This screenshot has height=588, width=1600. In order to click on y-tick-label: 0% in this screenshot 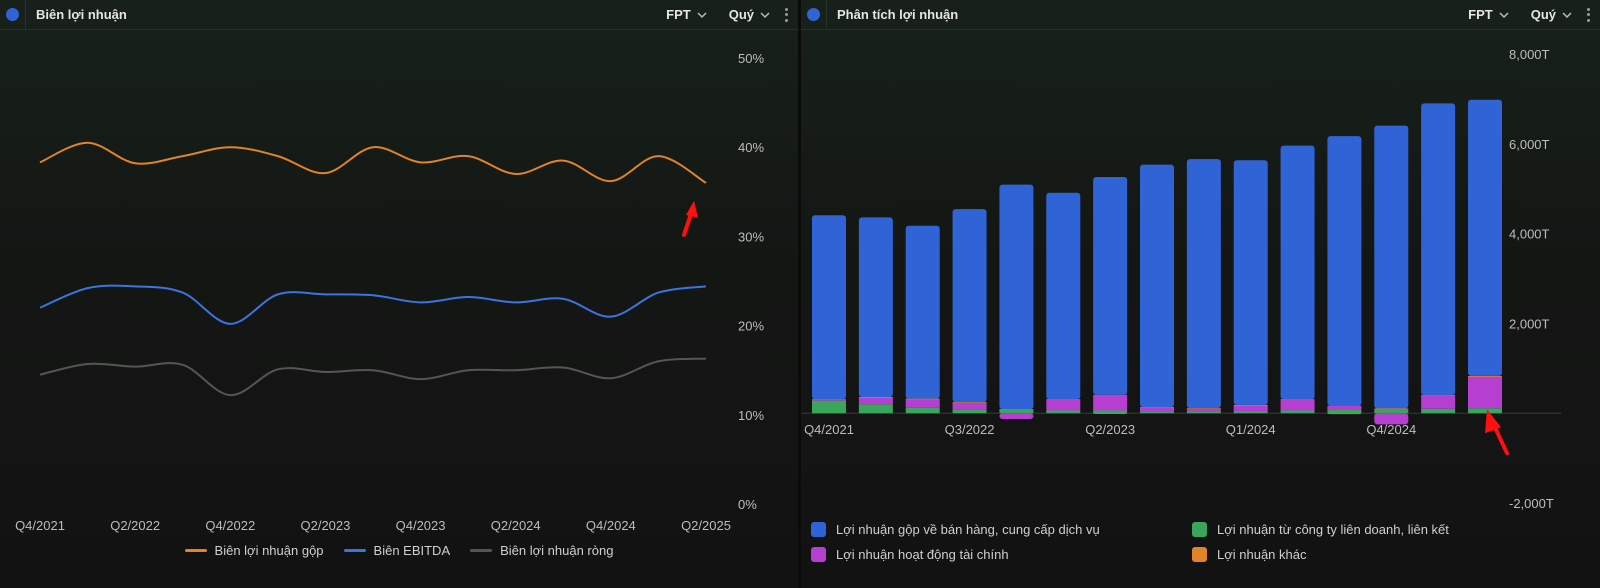, I will do `click(747, 504)`.